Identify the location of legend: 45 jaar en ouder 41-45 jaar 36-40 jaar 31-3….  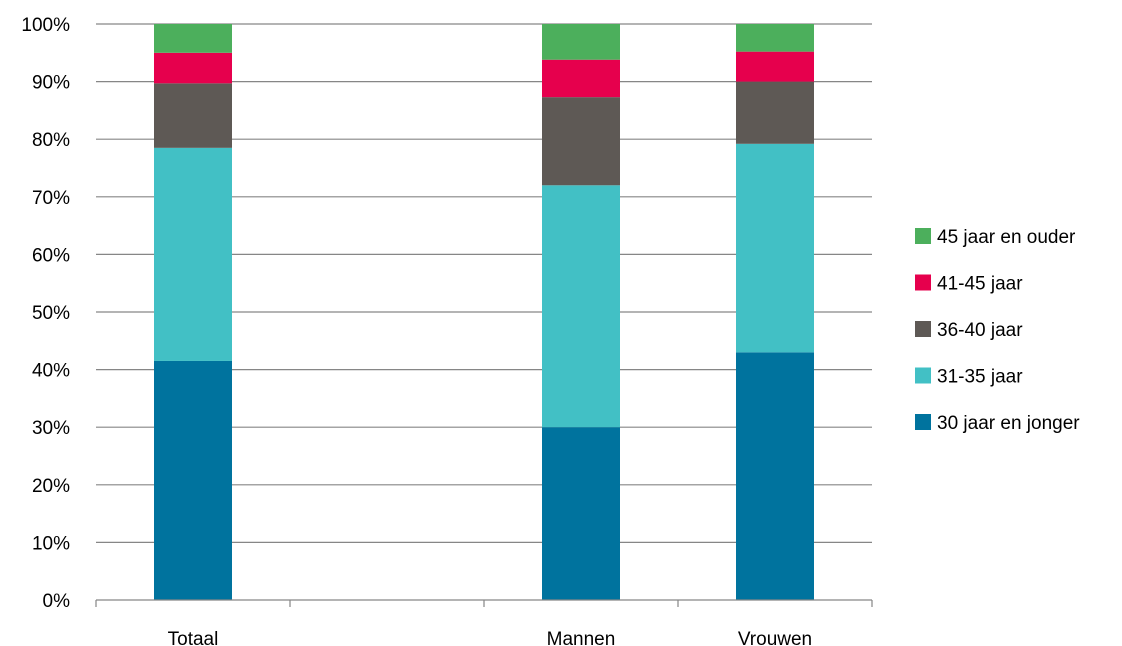
(997, 330).